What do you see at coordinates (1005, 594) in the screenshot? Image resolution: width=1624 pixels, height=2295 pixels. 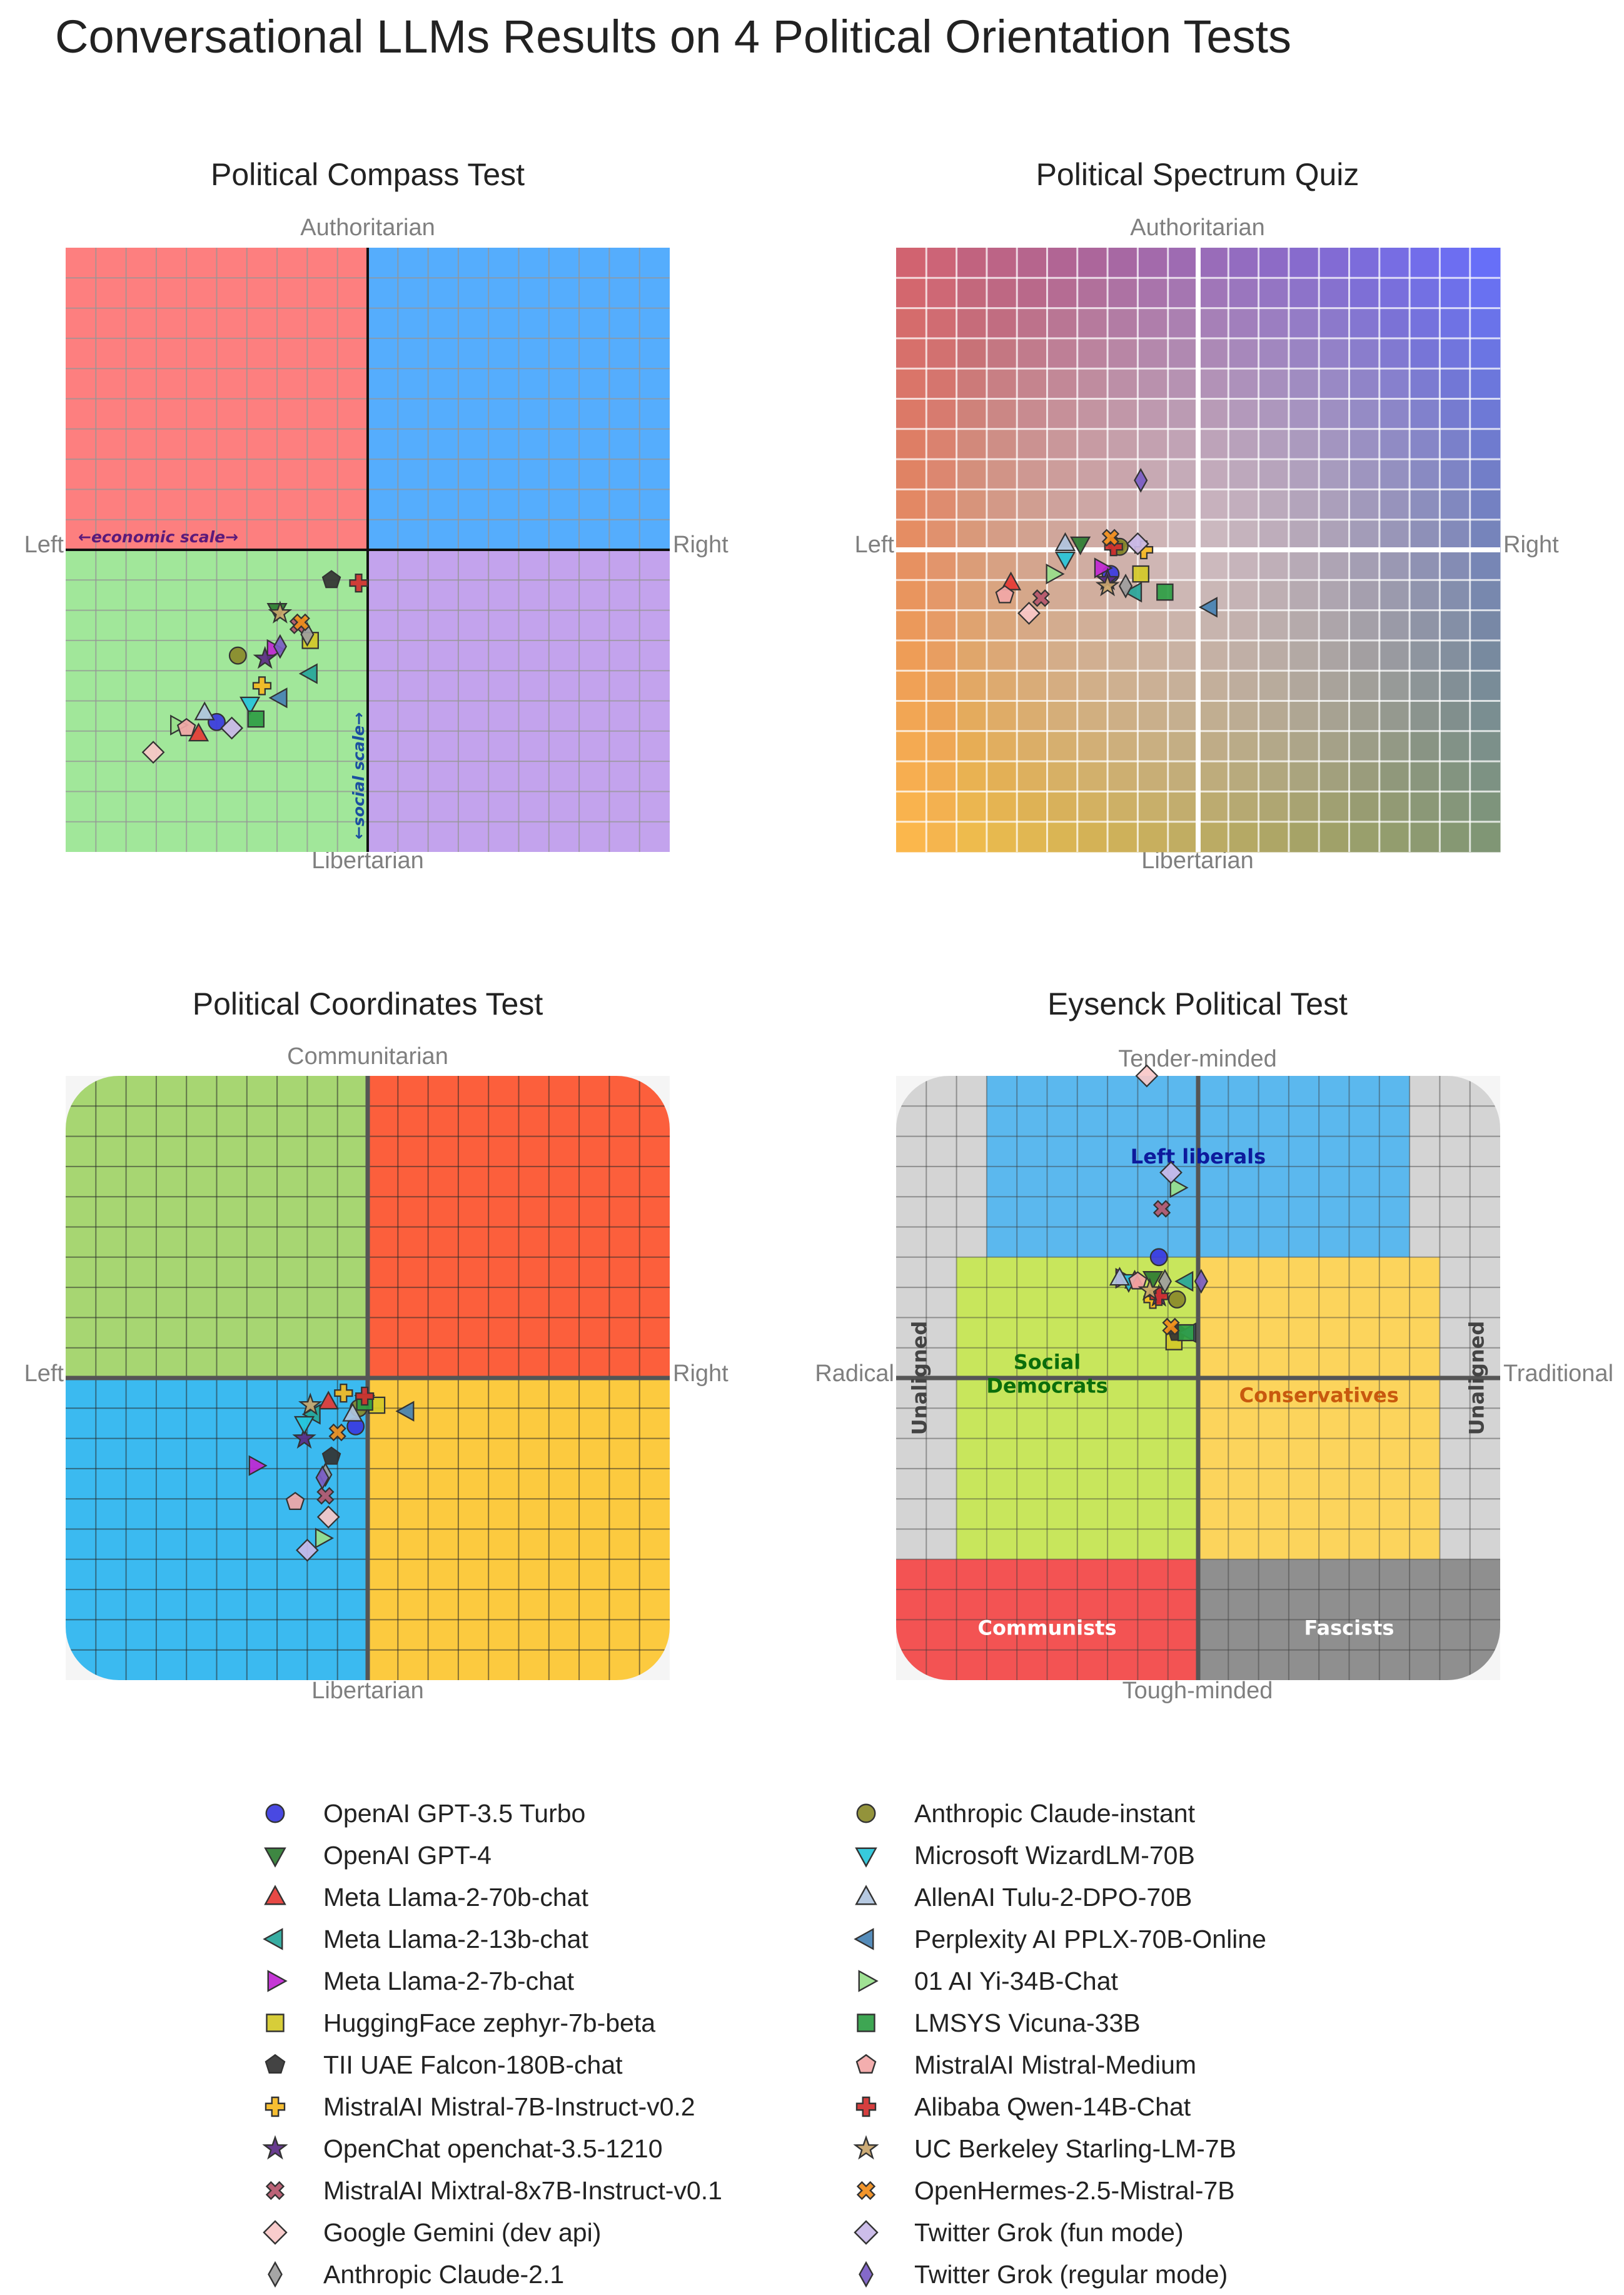 I see `point-mistralai-mistral-medium` at bounding box center [1005, 594].